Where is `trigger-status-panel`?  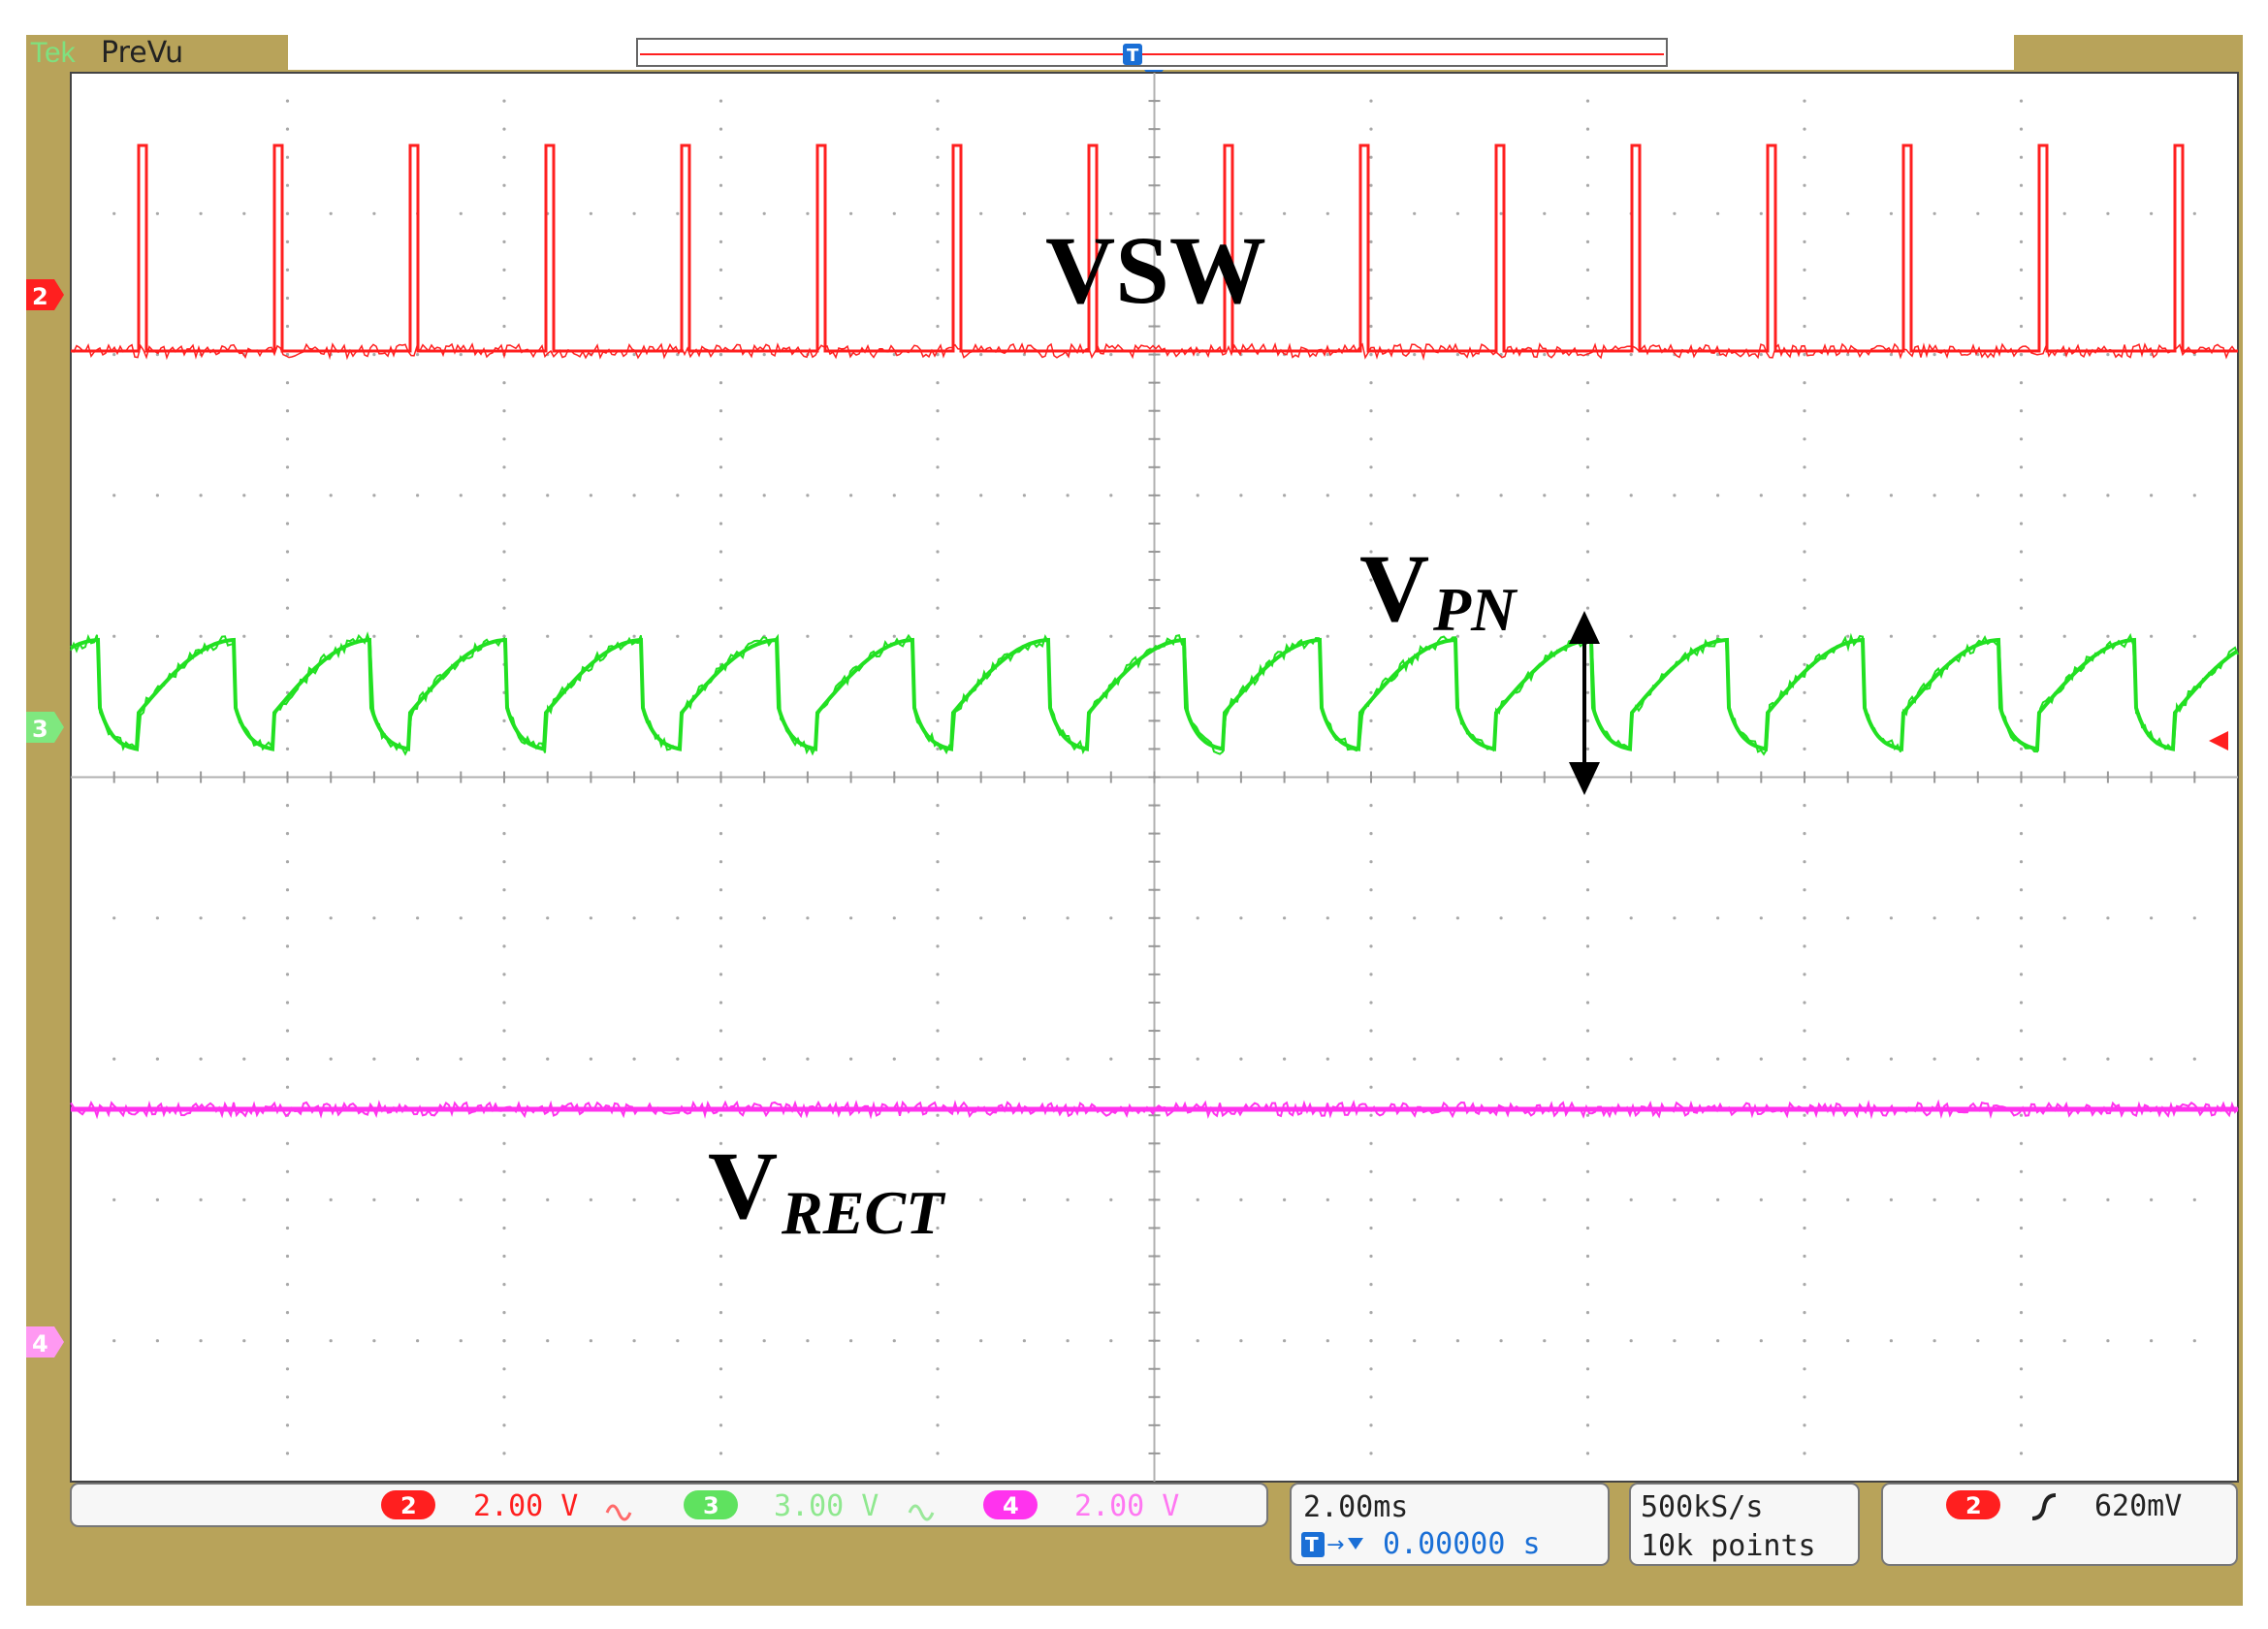 trigger-status-panel is located at coordinates (2059, 1524).